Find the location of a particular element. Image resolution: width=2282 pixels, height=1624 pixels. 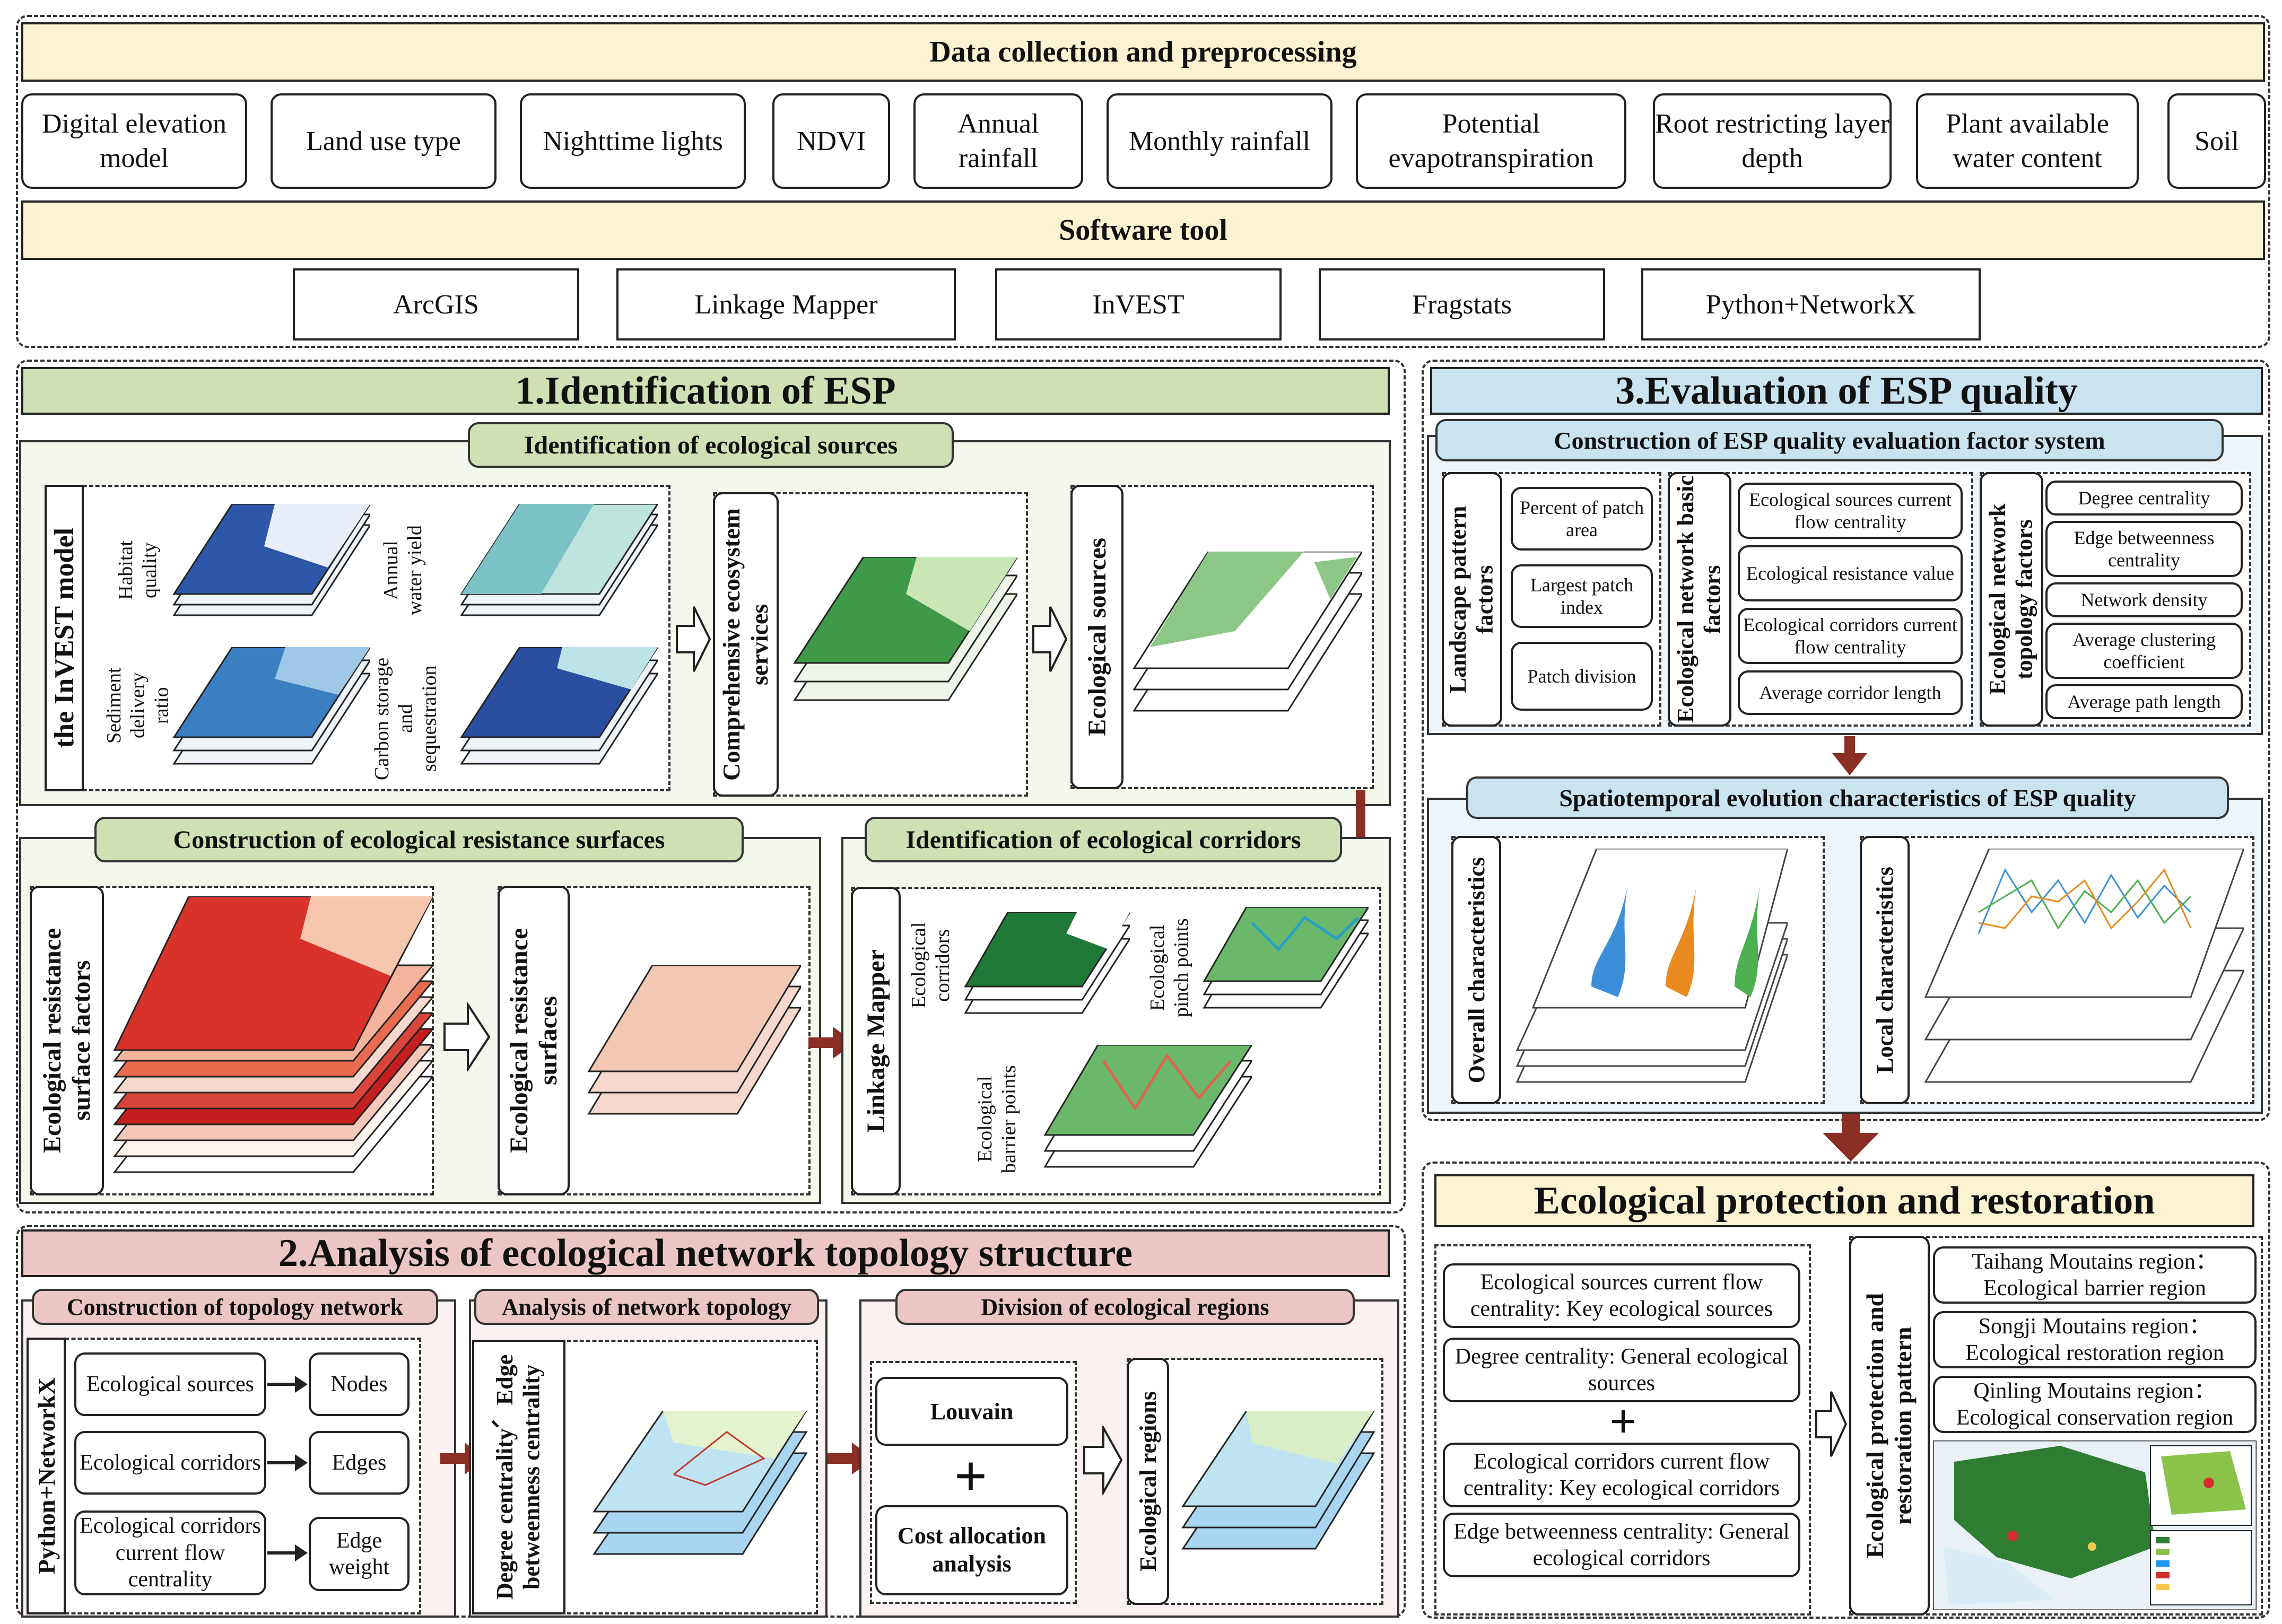

local-label: Local characteristics is located at coordinates (1884, 970).